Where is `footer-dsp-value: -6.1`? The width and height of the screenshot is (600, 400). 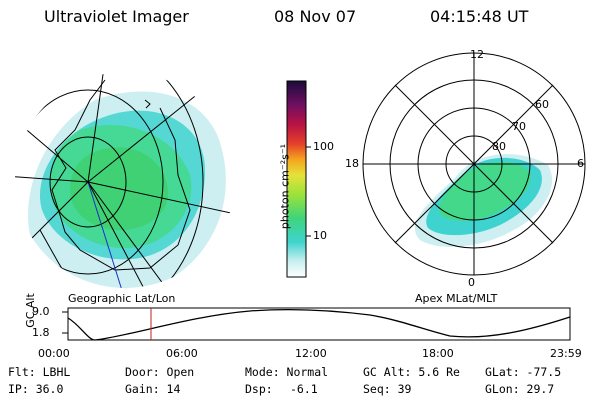
footer-dsp-value: -6.1 is located at coordinates (304, 389).